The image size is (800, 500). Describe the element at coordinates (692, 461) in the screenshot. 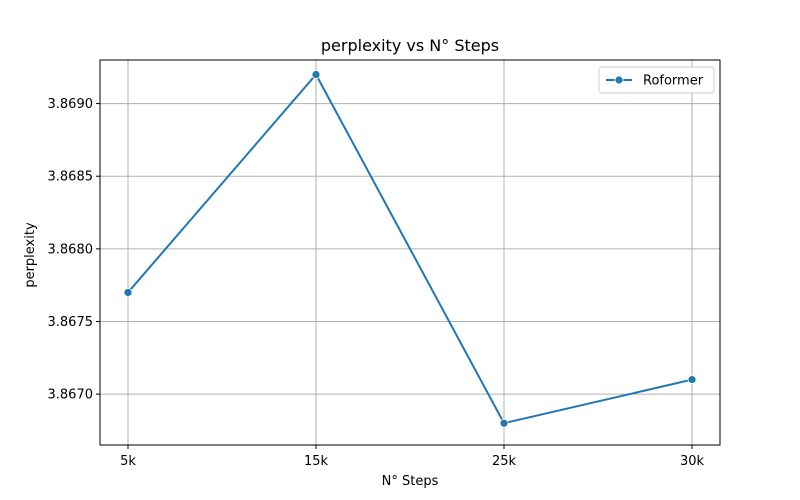

I see `x-tick-label: 30k` at that location.